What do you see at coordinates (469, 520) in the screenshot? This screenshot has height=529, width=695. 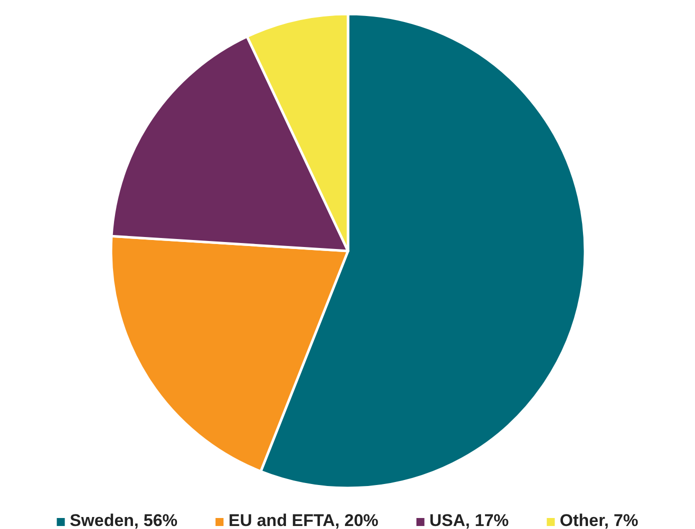 I see `legend-label: USA, 17%` at bounding box center [469, 520].